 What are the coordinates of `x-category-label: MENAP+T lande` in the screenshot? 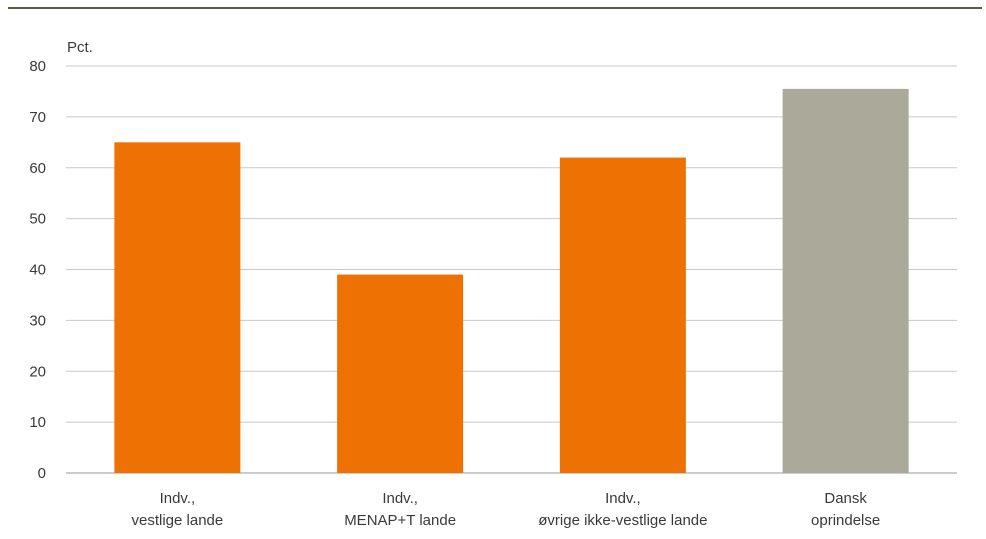 It's located at (400, 520).